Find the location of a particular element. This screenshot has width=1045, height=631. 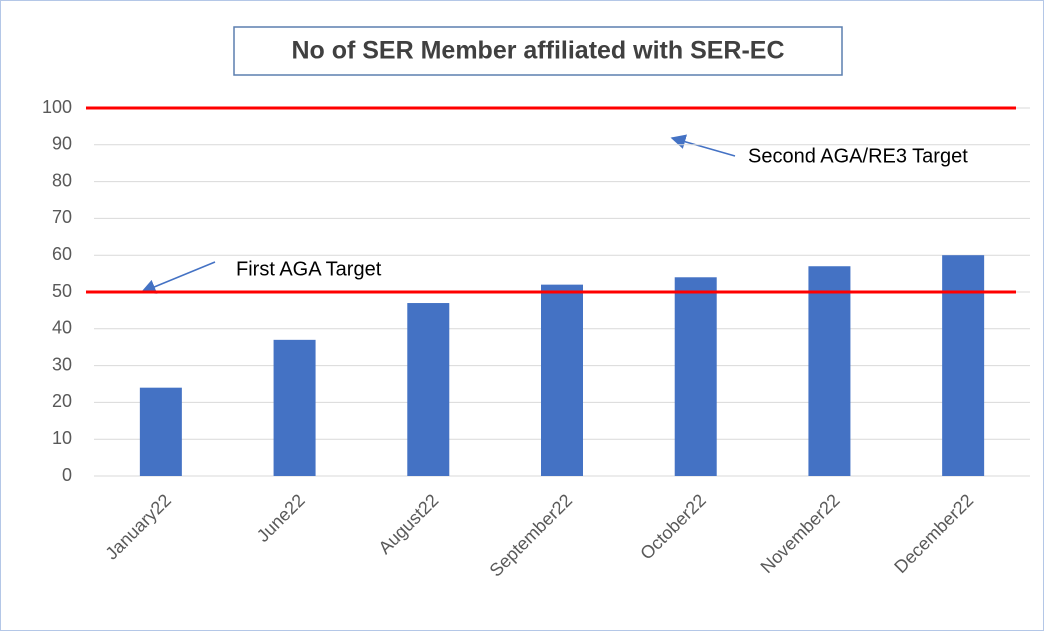

y-tick-label: 40 is located at coordinates (62, 328).